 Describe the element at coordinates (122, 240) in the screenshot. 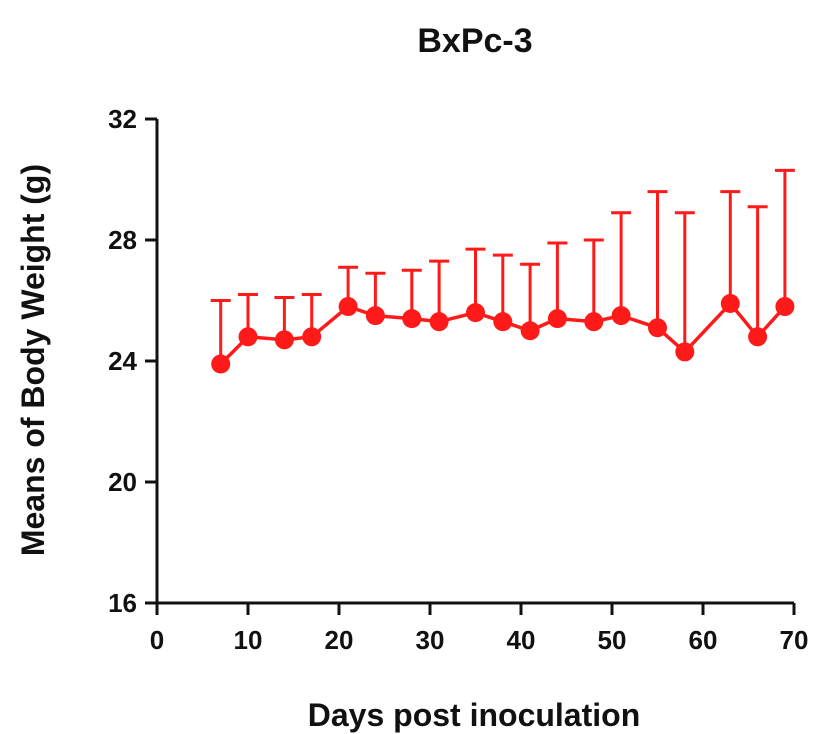

I see `y-tick-label: 28` at that location.